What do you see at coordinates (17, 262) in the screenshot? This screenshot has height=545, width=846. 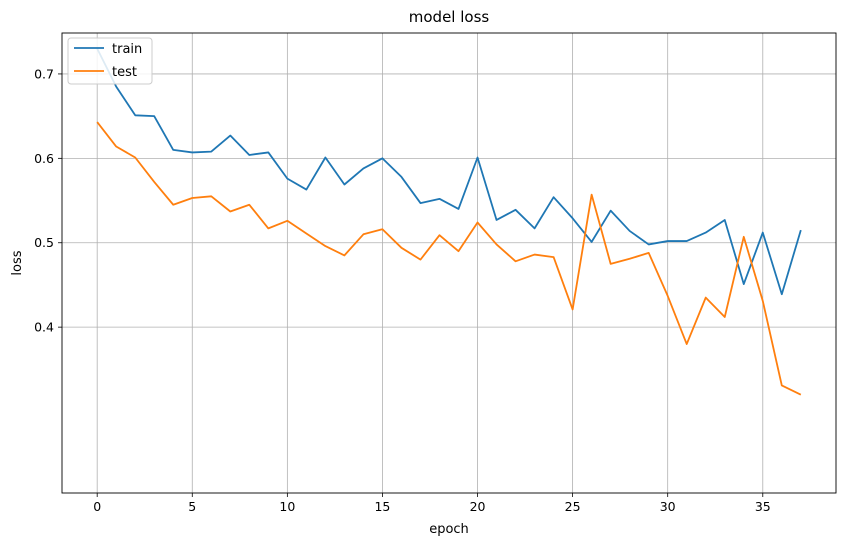 I see `y-axis-label: loss` at bounding box center [17, 262].